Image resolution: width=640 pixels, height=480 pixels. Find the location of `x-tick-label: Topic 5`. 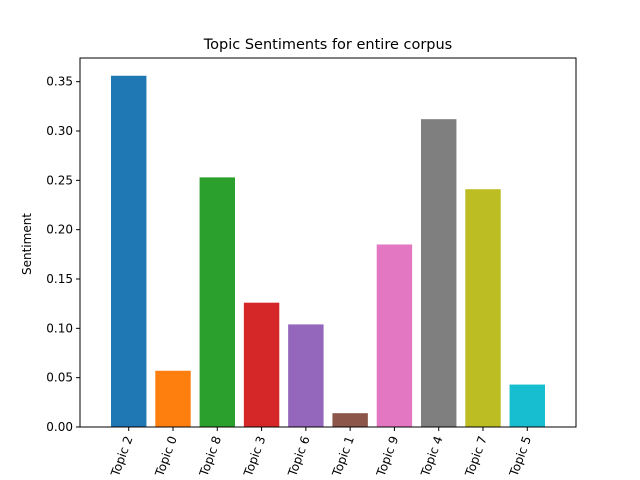

x-tick-label: Topic 5 is located at coordinates (520, 456).